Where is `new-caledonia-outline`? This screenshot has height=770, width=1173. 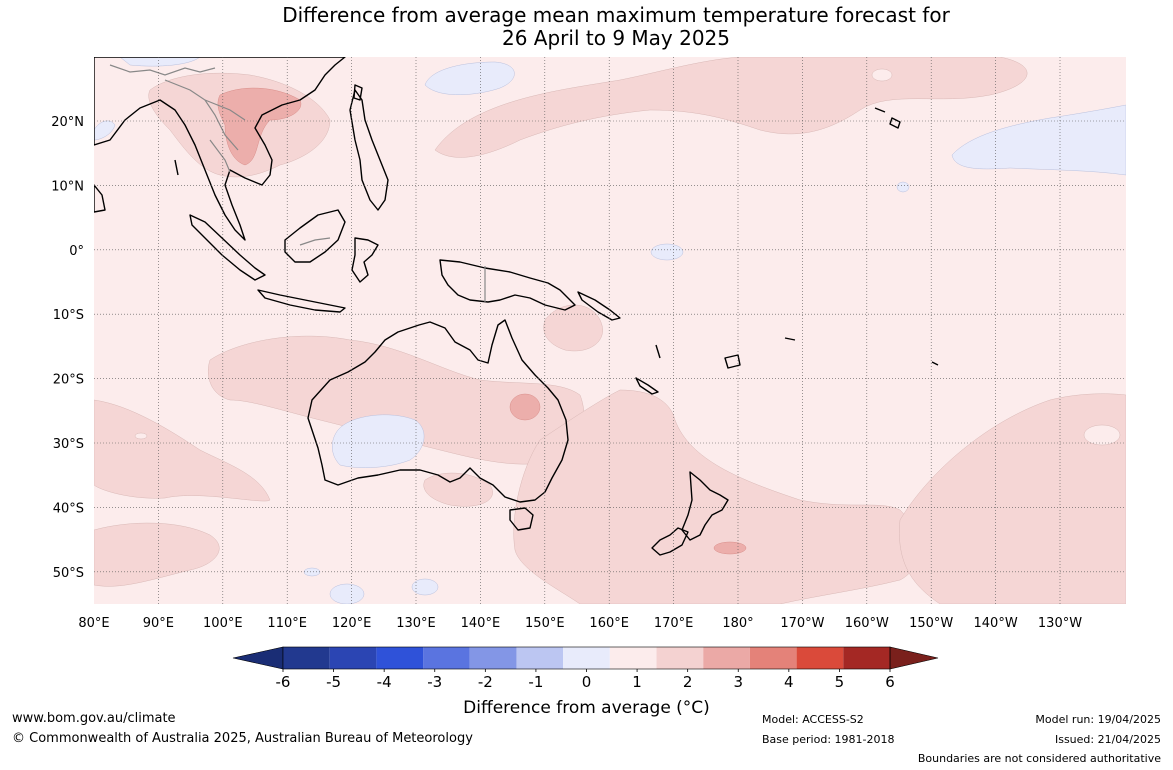
new-caledonia-outline is located at coordinates (647, 386).